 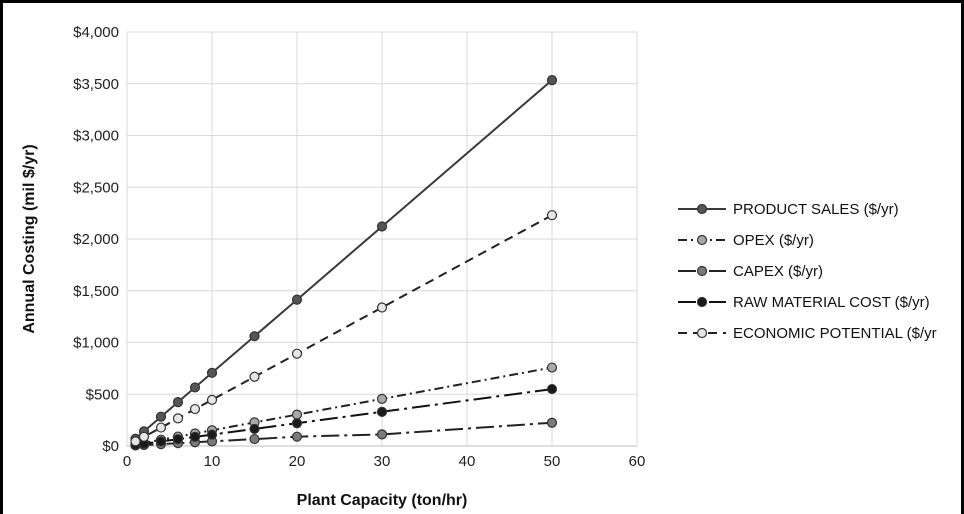 I want to click on y-tick-label: $0, so click(x=110, y=446).